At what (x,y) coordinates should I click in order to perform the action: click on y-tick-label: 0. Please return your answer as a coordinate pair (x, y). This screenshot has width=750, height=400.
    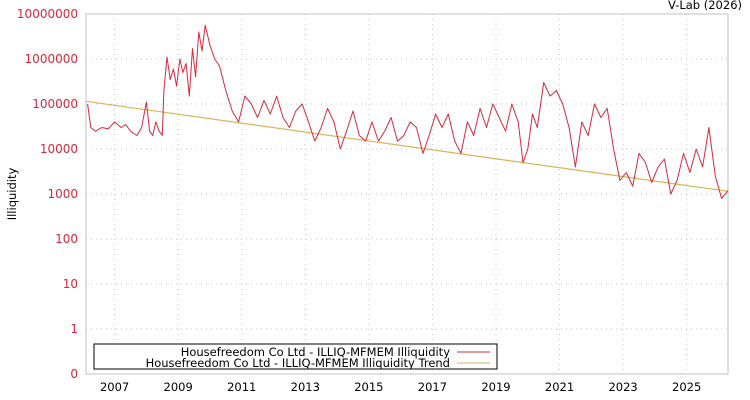
    Looking at the image, I should click on (74, 374).